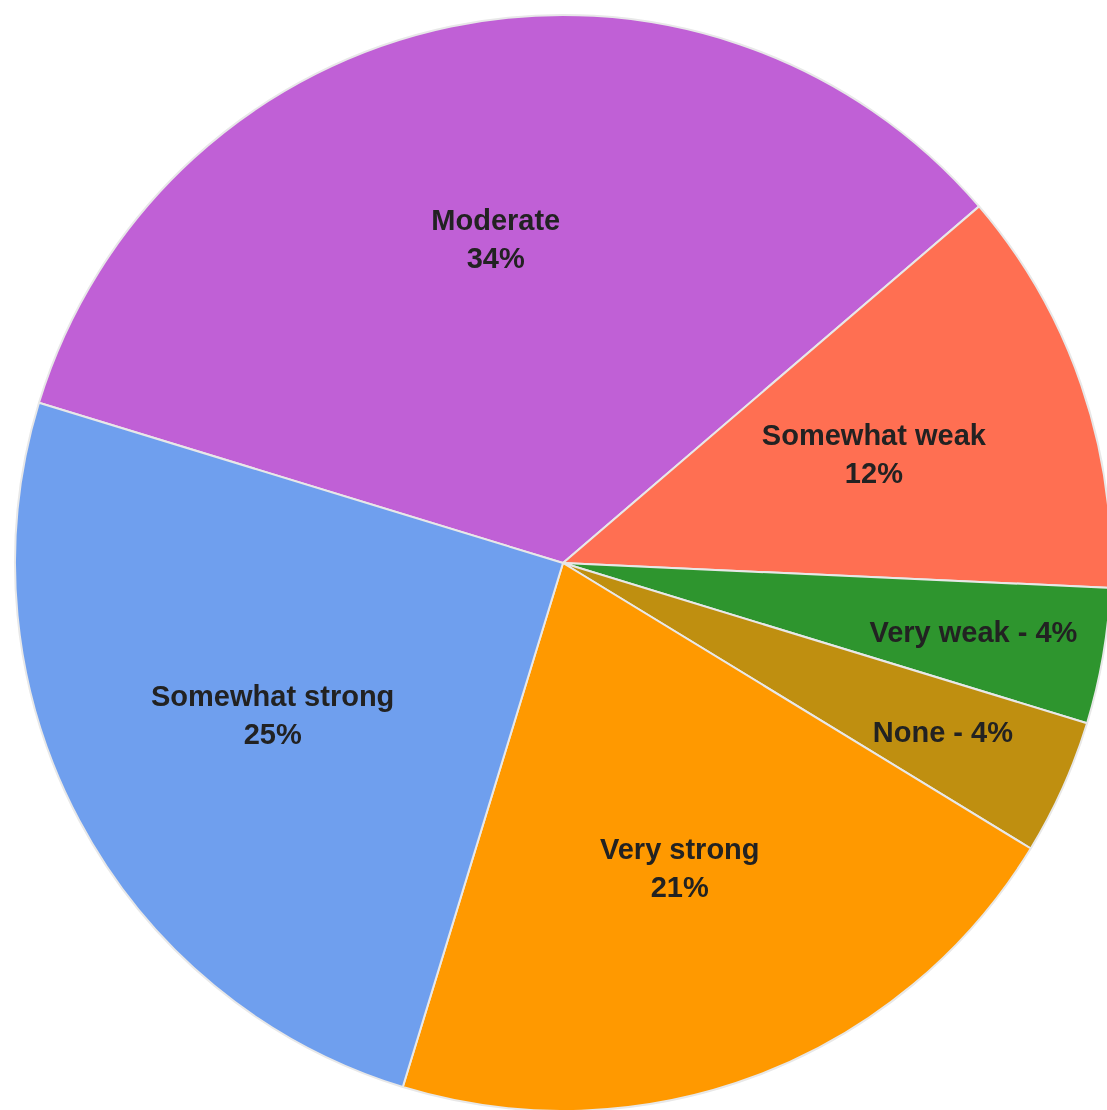 The image size is (1107, 1110). I want to click on data-label: 21%, so click(679, 887).